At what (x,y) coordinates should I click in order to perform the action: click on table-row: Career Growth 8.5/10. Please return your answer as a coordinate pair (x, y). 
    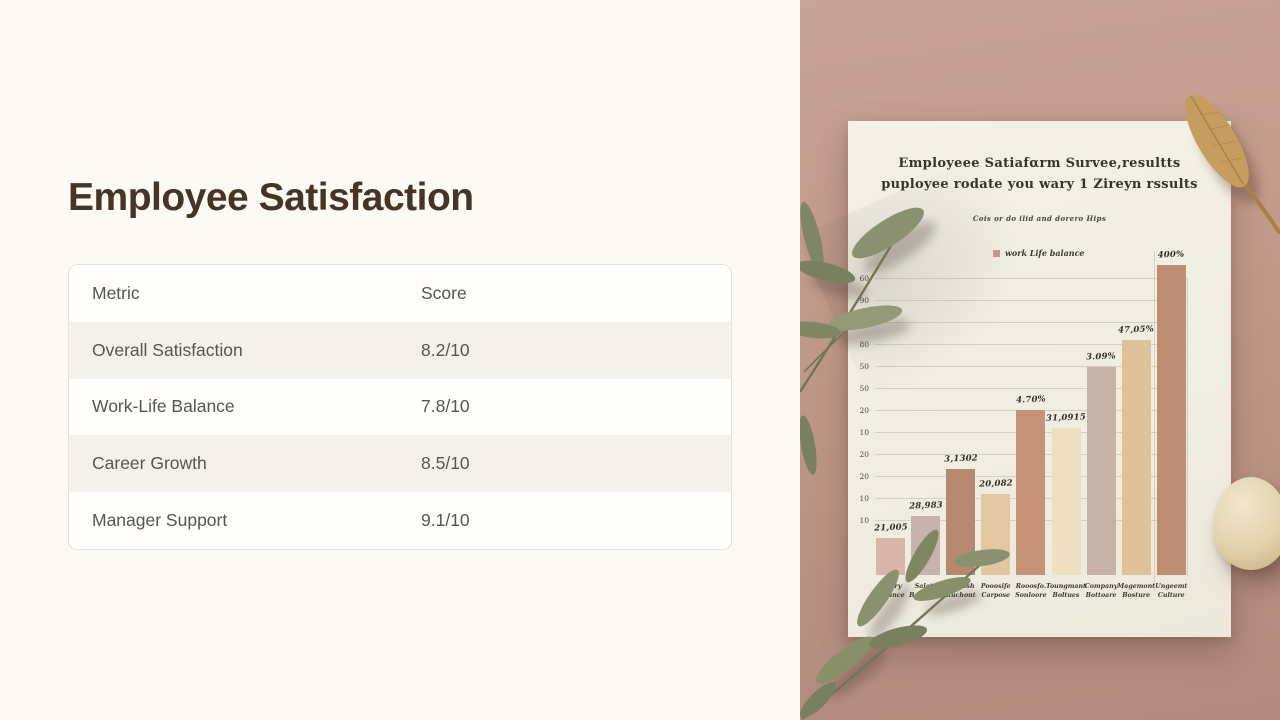
    Looking at the image, I should click on (400, 464).